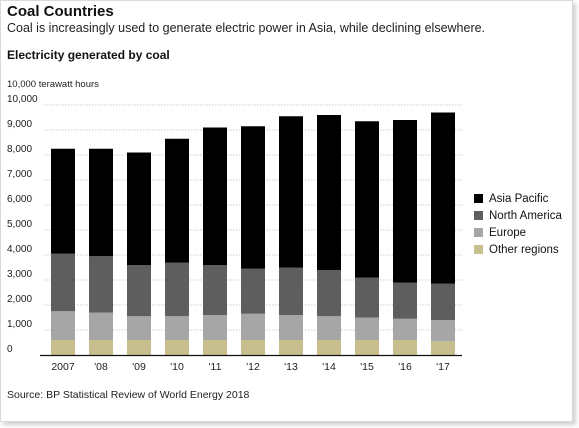 The width and height of the screenshot is (579, 428). What do you see at coordinates (215, 367) in the screenshot?
I see `x-tick-label: '11` at bounding box center [215, 367].